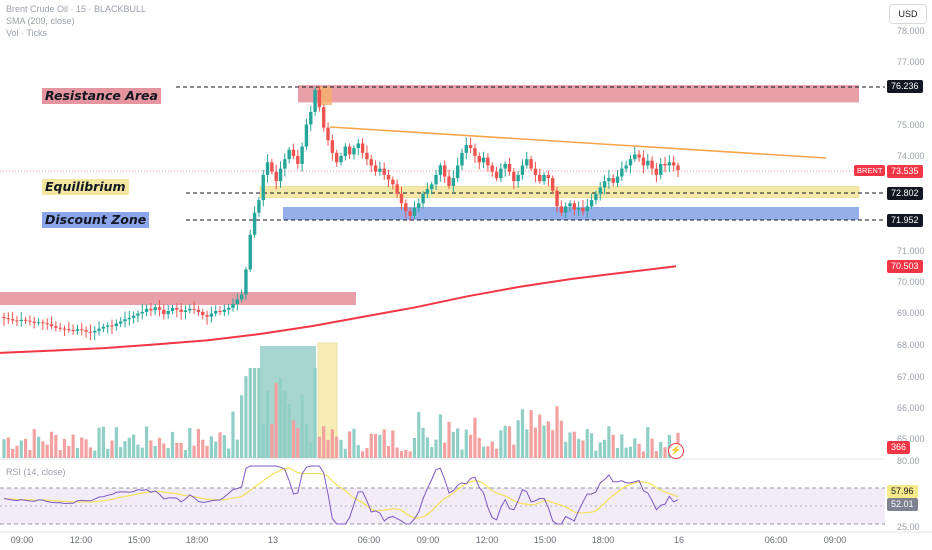 Image resolution: width=932 pixels, height=550 pixels. I want to click on rsi-value-tag: 52.01, so click(902, 504).